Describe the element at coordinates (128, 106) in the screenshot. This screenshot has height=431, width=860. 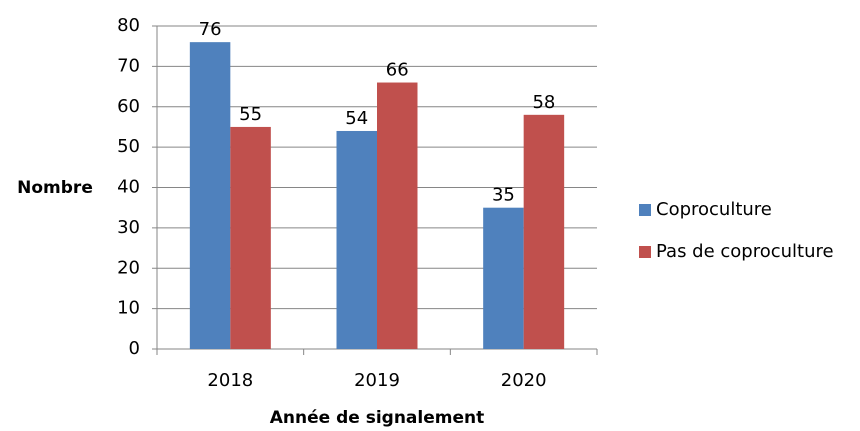
I see `y-tick-label: 60` at that location.